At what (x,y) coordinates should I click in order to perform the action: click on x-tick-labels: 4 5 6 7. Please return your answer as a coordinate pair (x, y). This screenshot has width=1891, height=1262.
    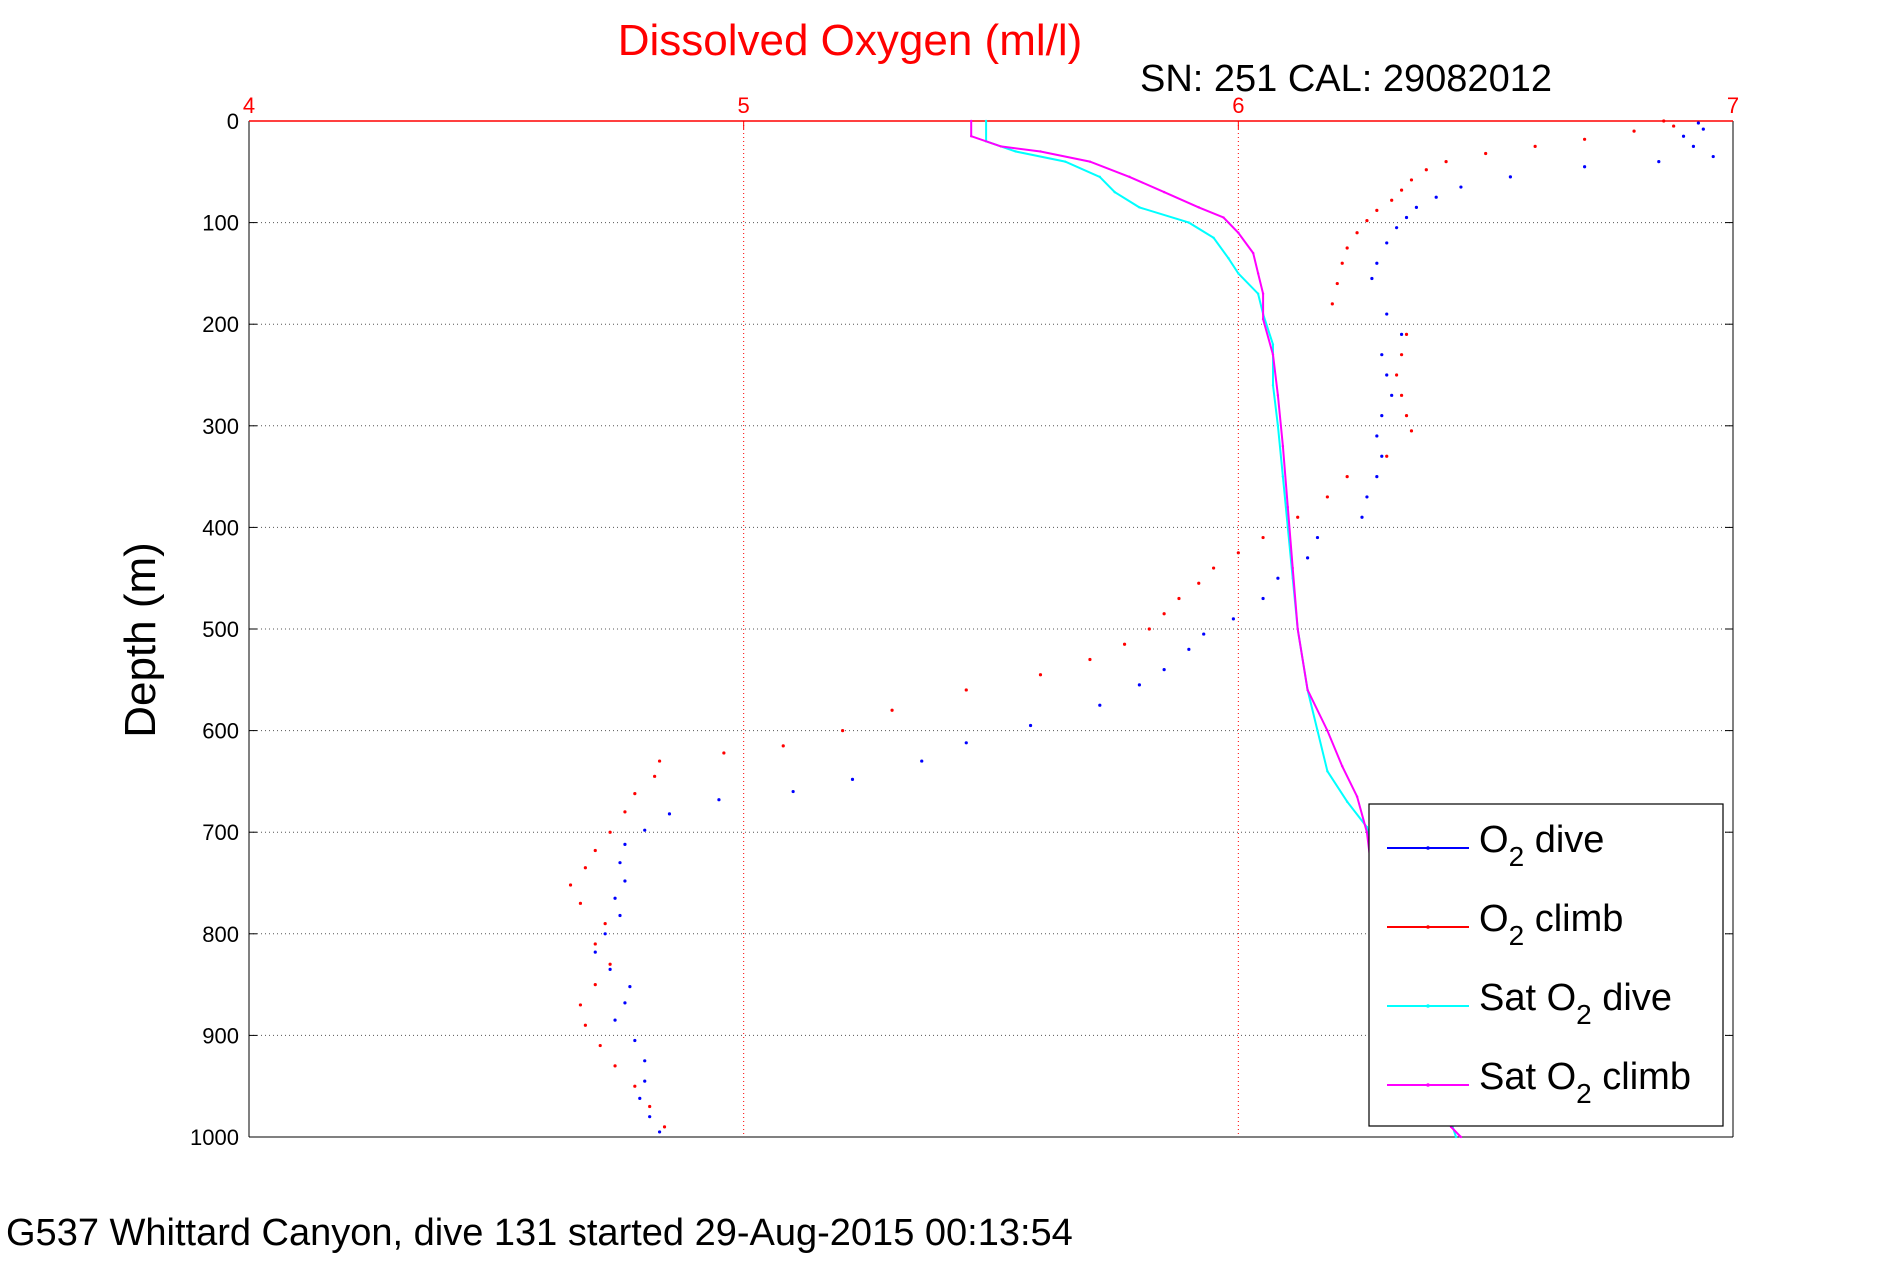
    Looking at the image, I should click on (991, 105).